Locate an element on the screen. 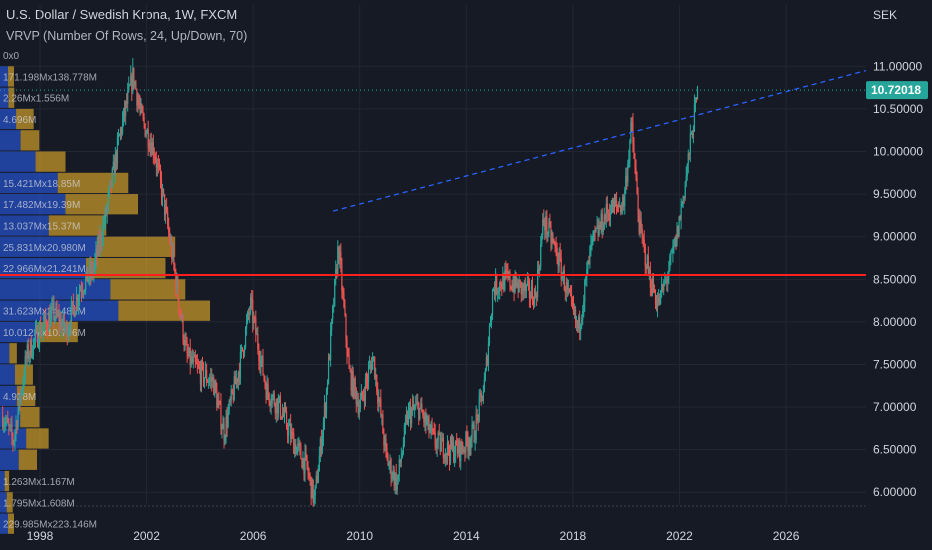 This screenshot has height=550, width=932. time-axis-tick: 2002 is located at coordinates (146, 536).